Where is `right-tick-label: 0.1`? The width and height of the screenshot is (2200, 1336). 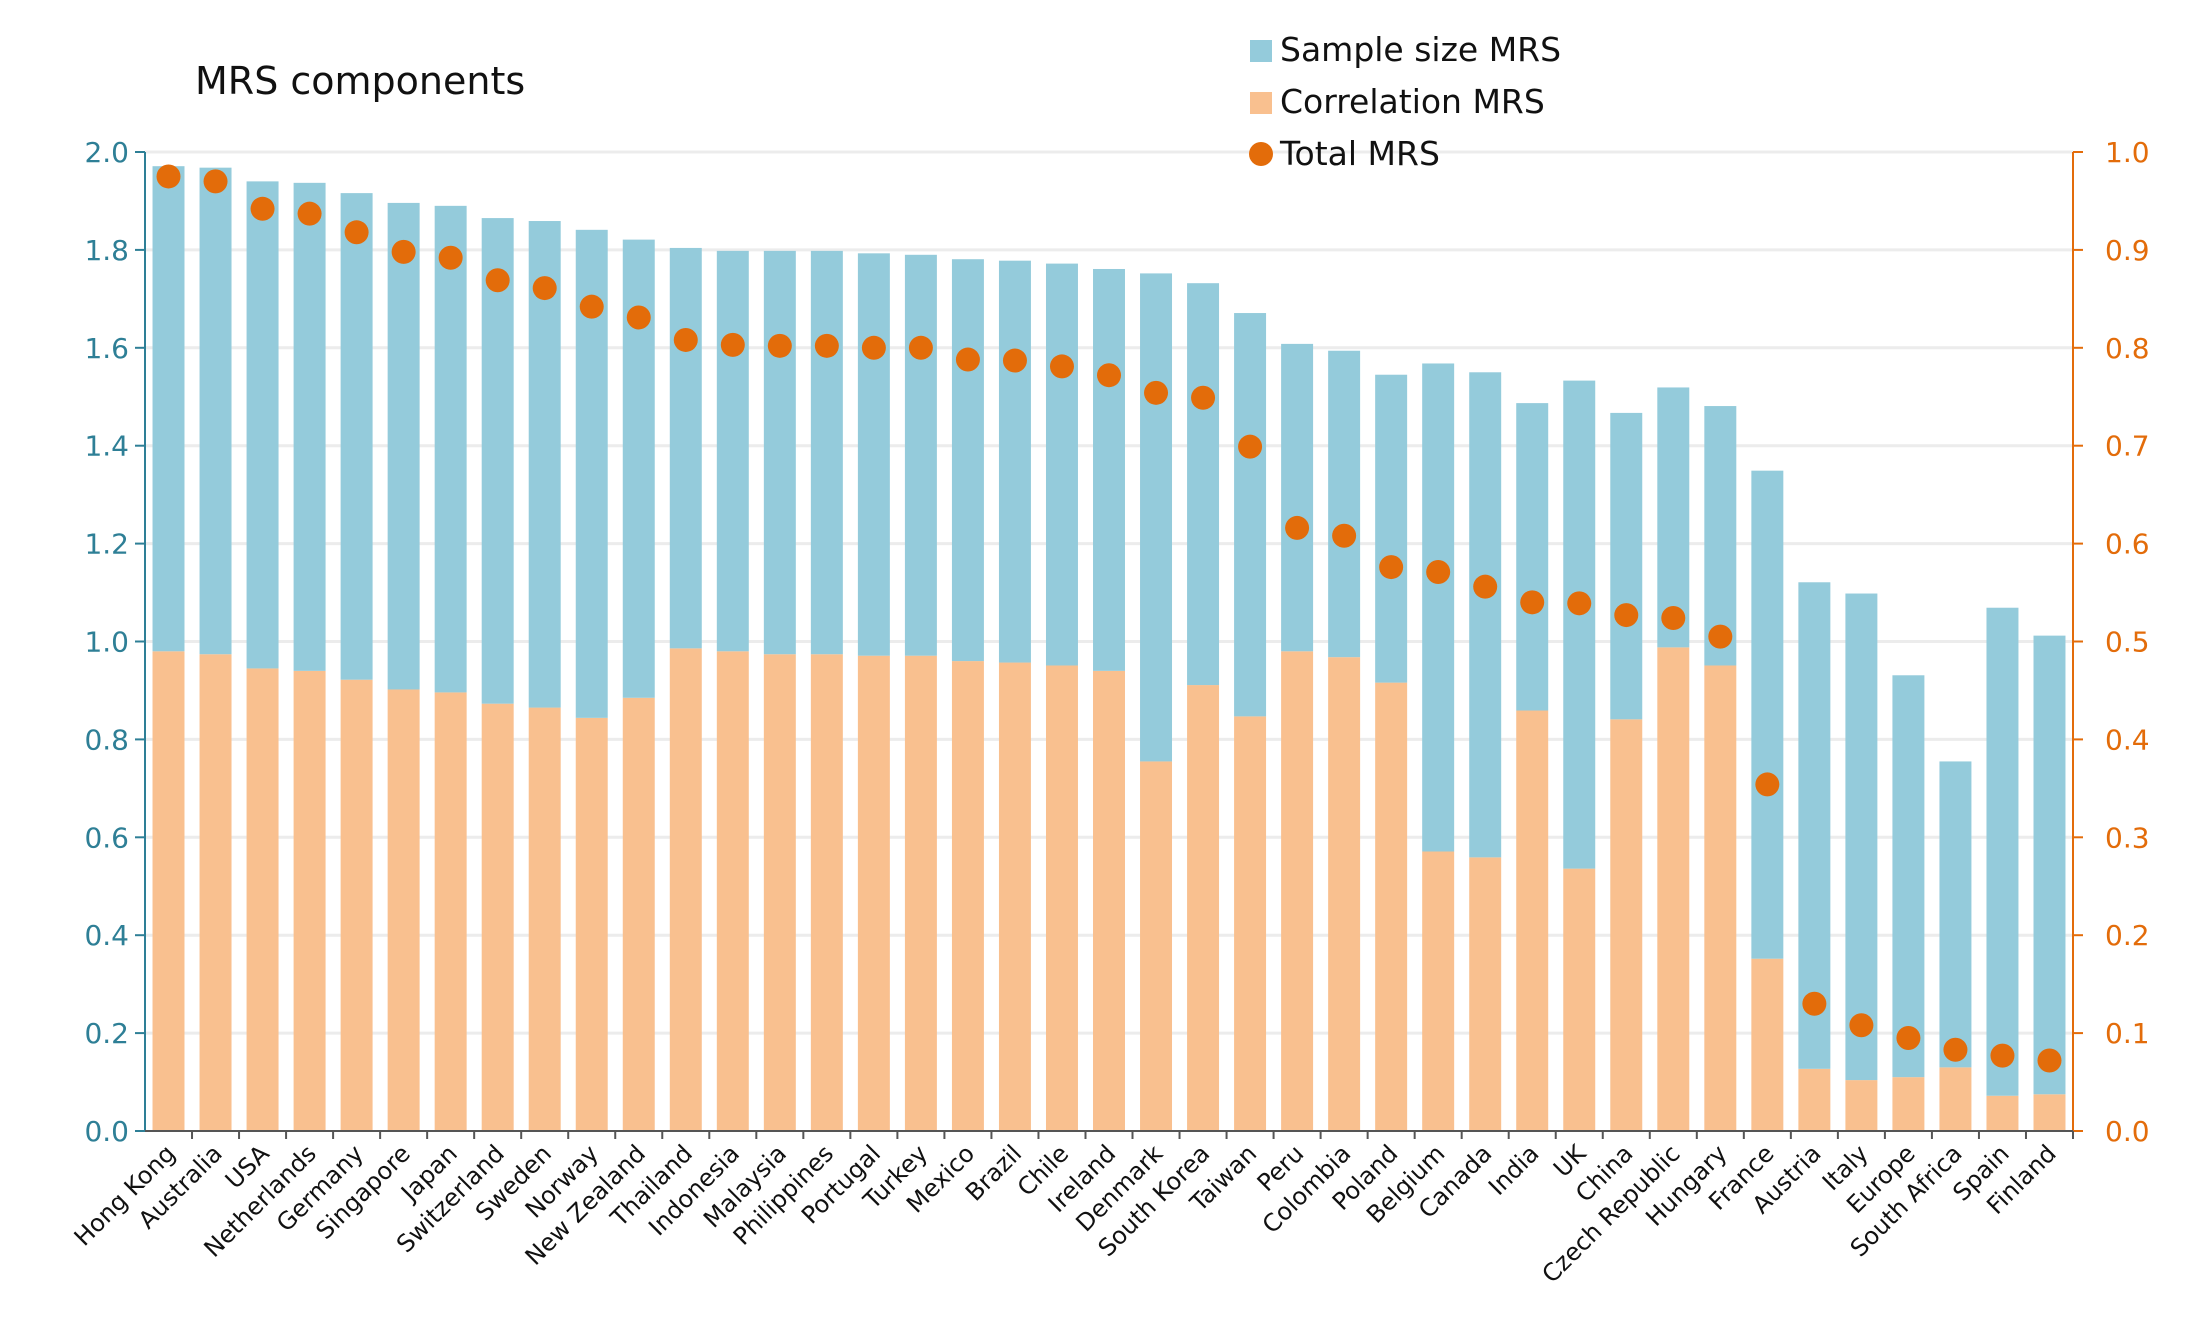
right-tick-label: 0.1 is located at coordinates (2127, 1033).